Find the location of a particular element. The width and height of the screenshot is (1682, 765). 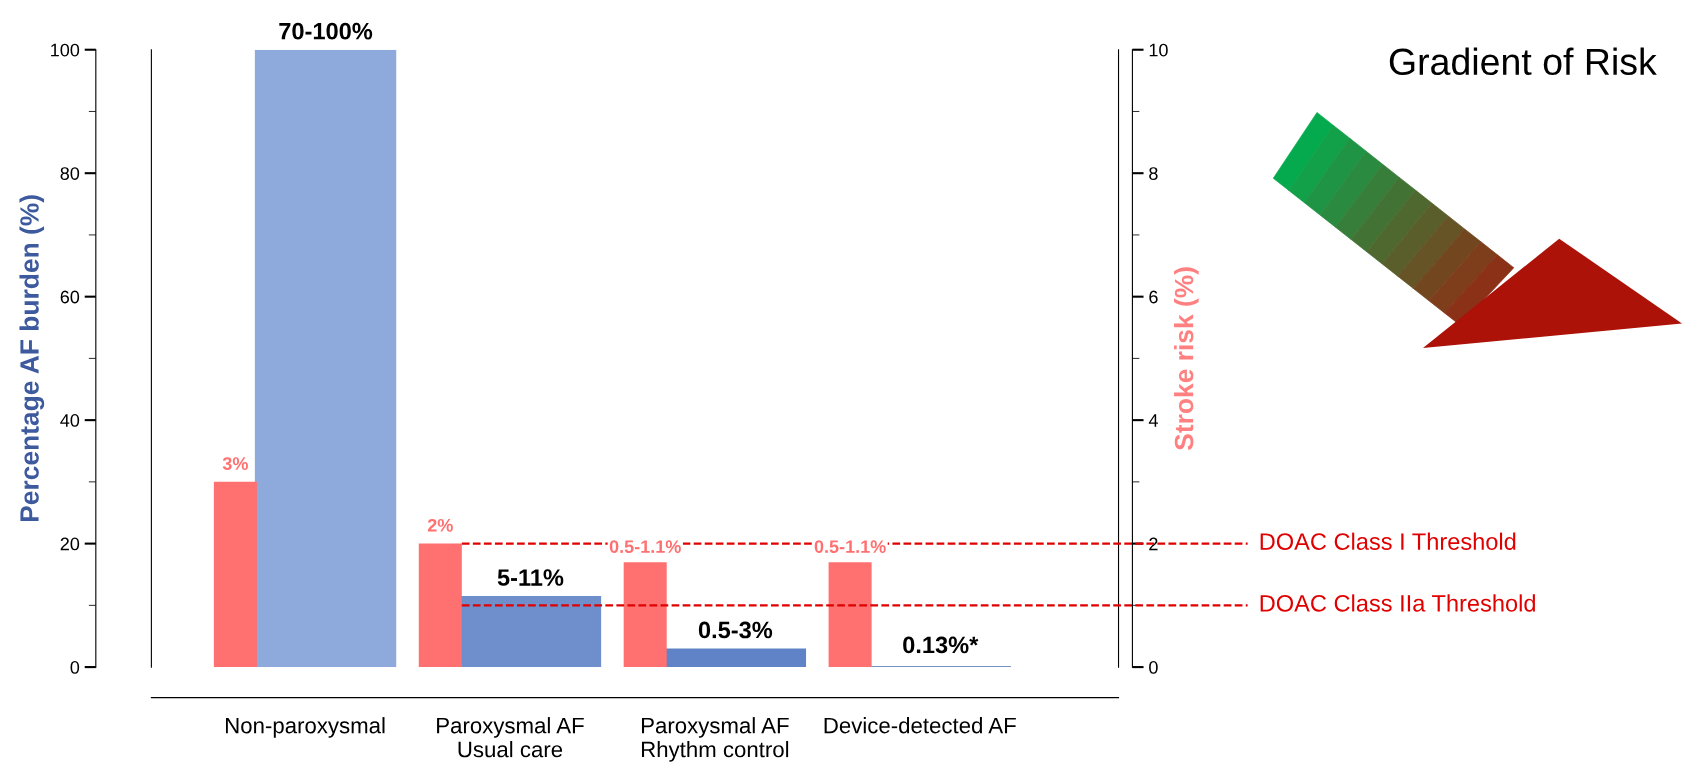

y-tick-label: 20 is located at coordinates (70, 544).